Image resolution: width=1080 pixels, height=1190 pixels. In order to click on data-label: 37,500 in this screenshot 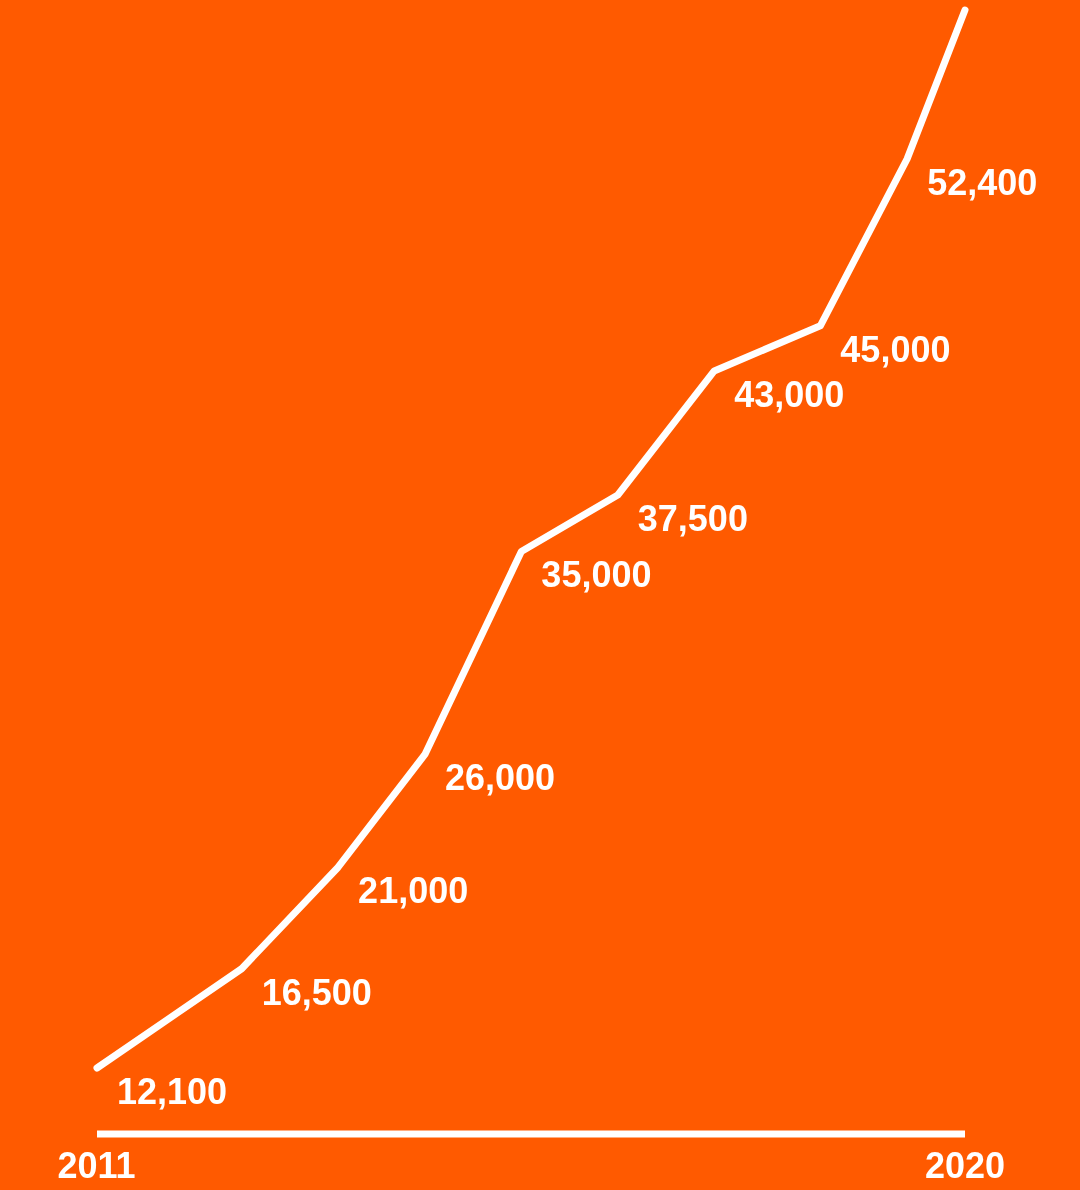, I will do `click(692, 518)`.